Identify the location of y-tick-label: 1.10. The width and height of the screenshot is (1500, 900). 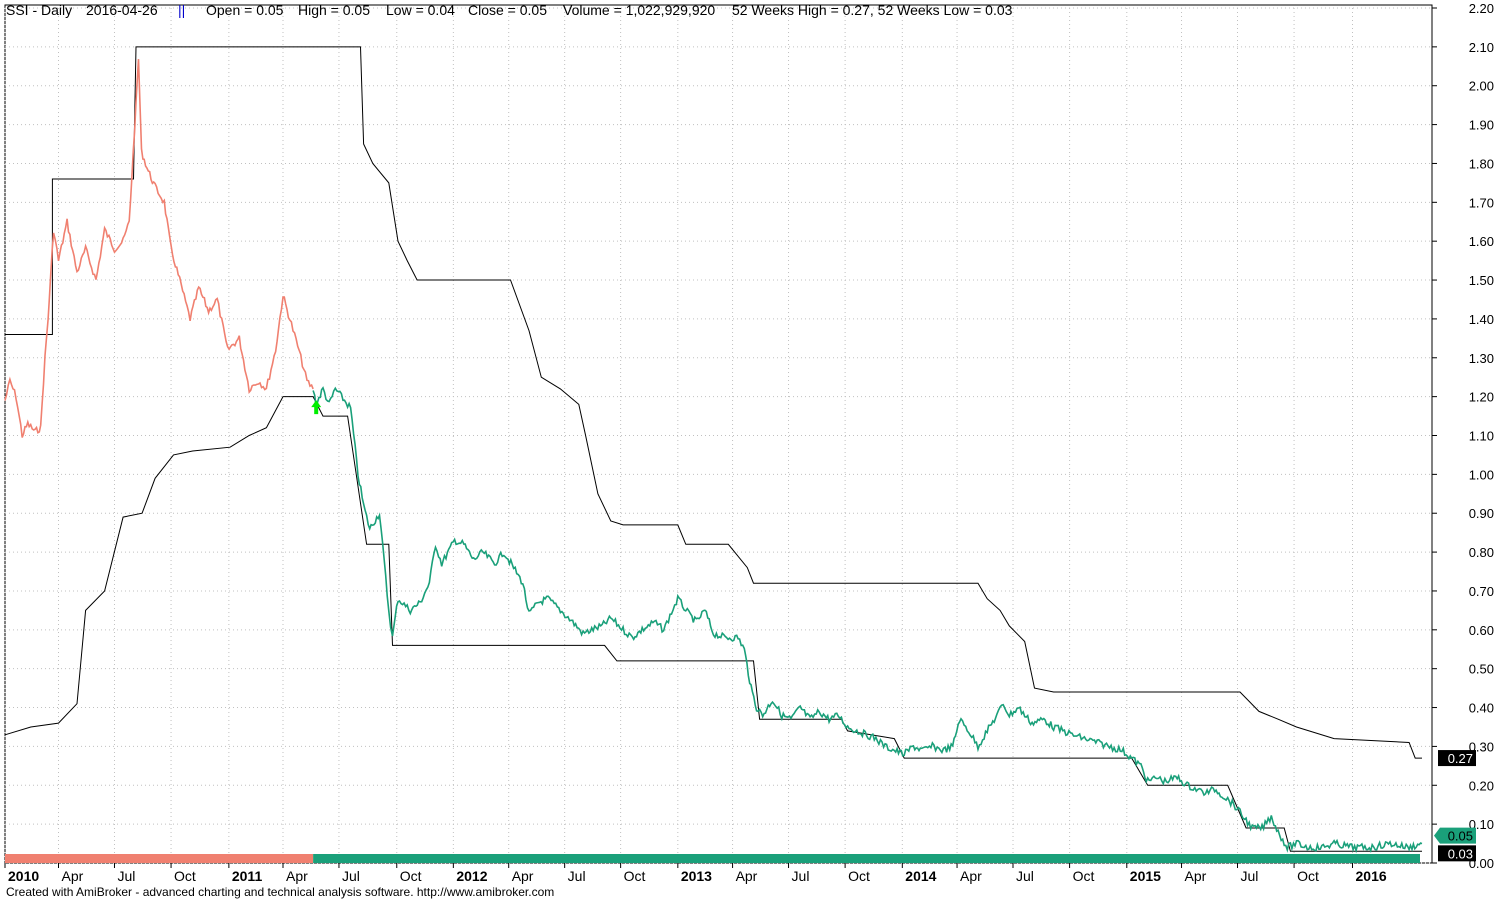
(1481, 436).